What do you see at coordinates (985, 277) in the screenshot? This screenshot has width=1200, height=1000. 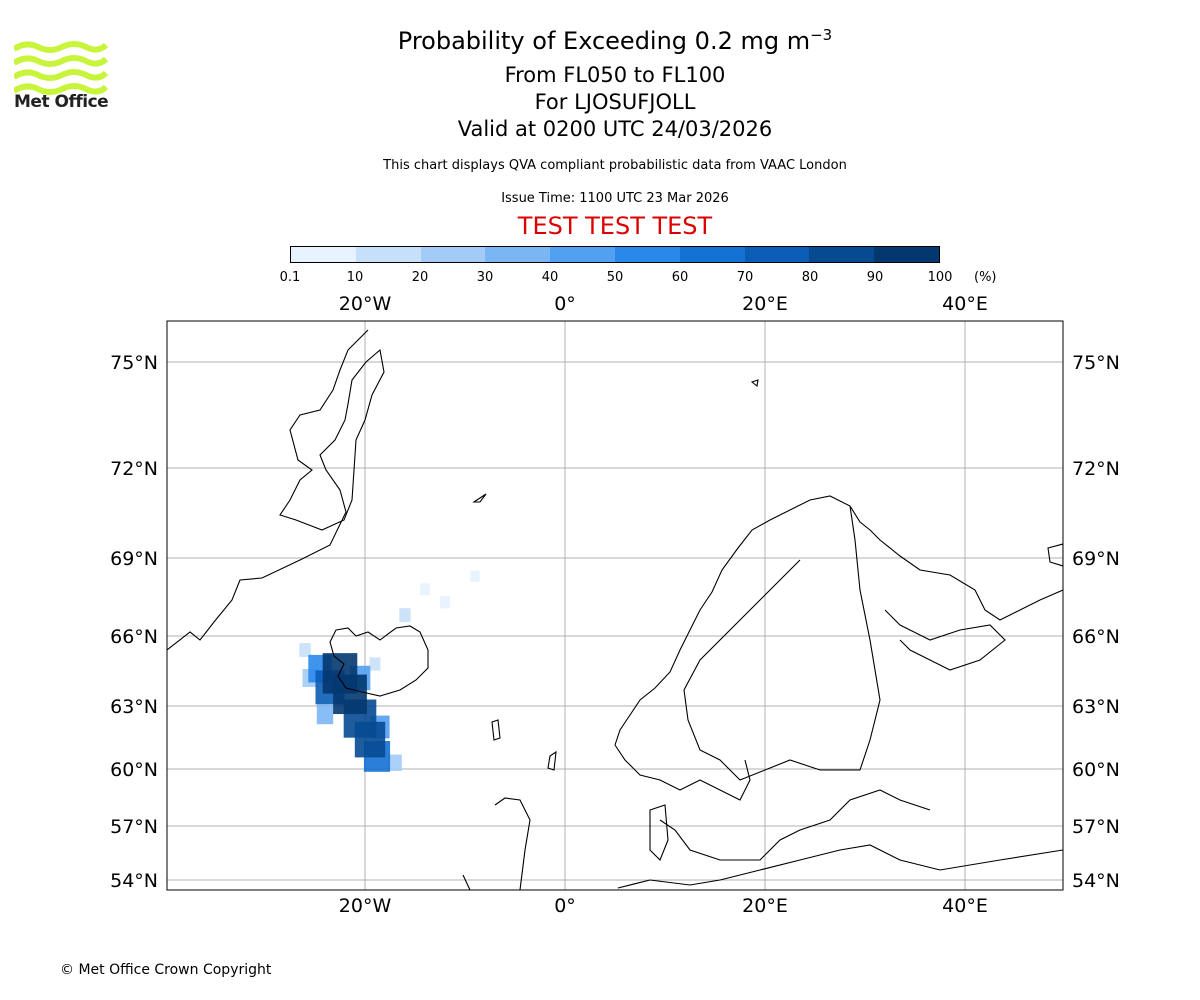 I see `colorbar-unit: (%)` at bounding box center [985, 277].